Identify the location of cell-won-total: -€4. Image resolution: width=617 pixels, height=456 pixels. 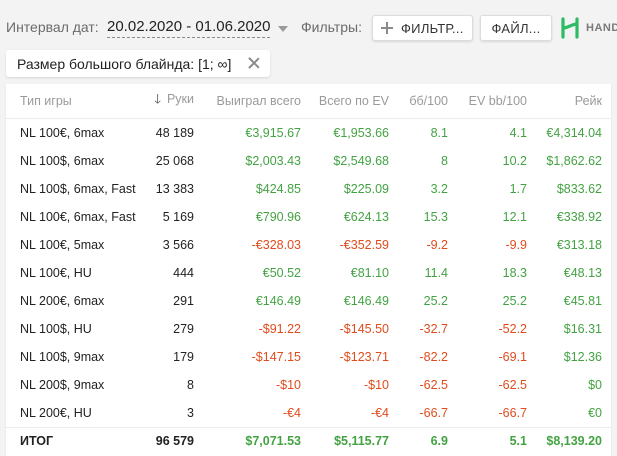
(291, 413).